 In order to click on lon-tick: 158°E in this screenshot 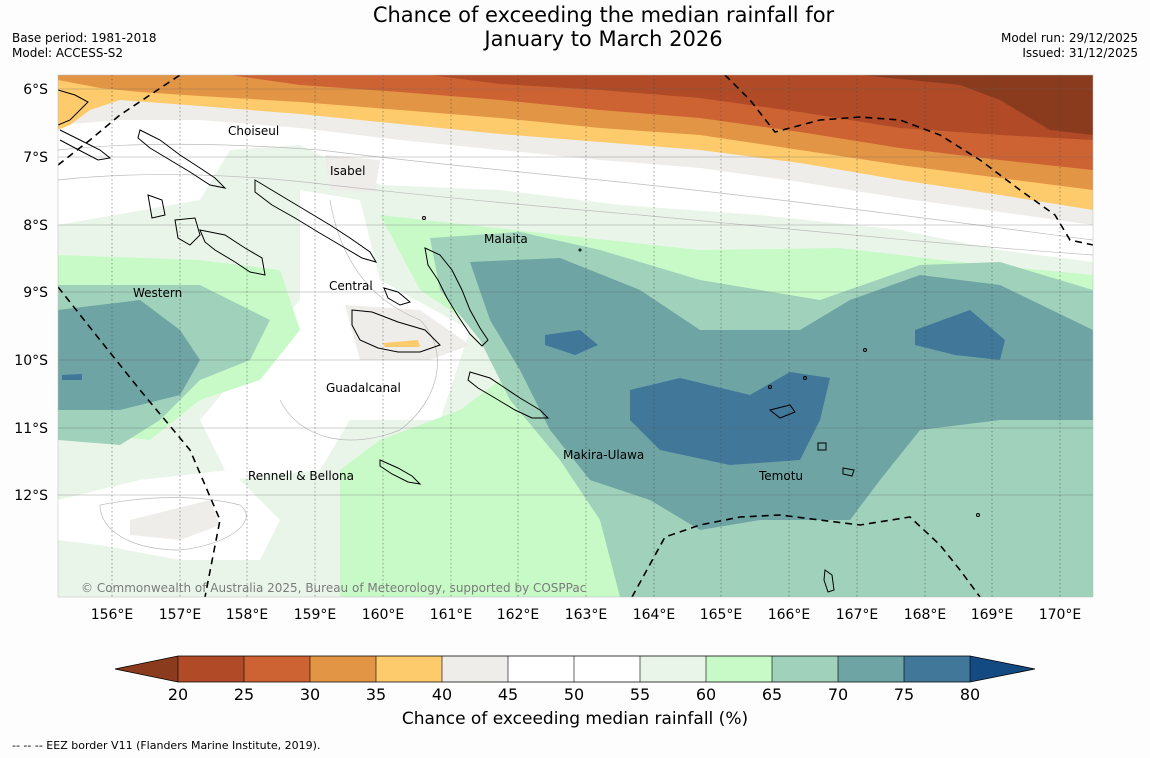, I will do `click(247, 615)`.